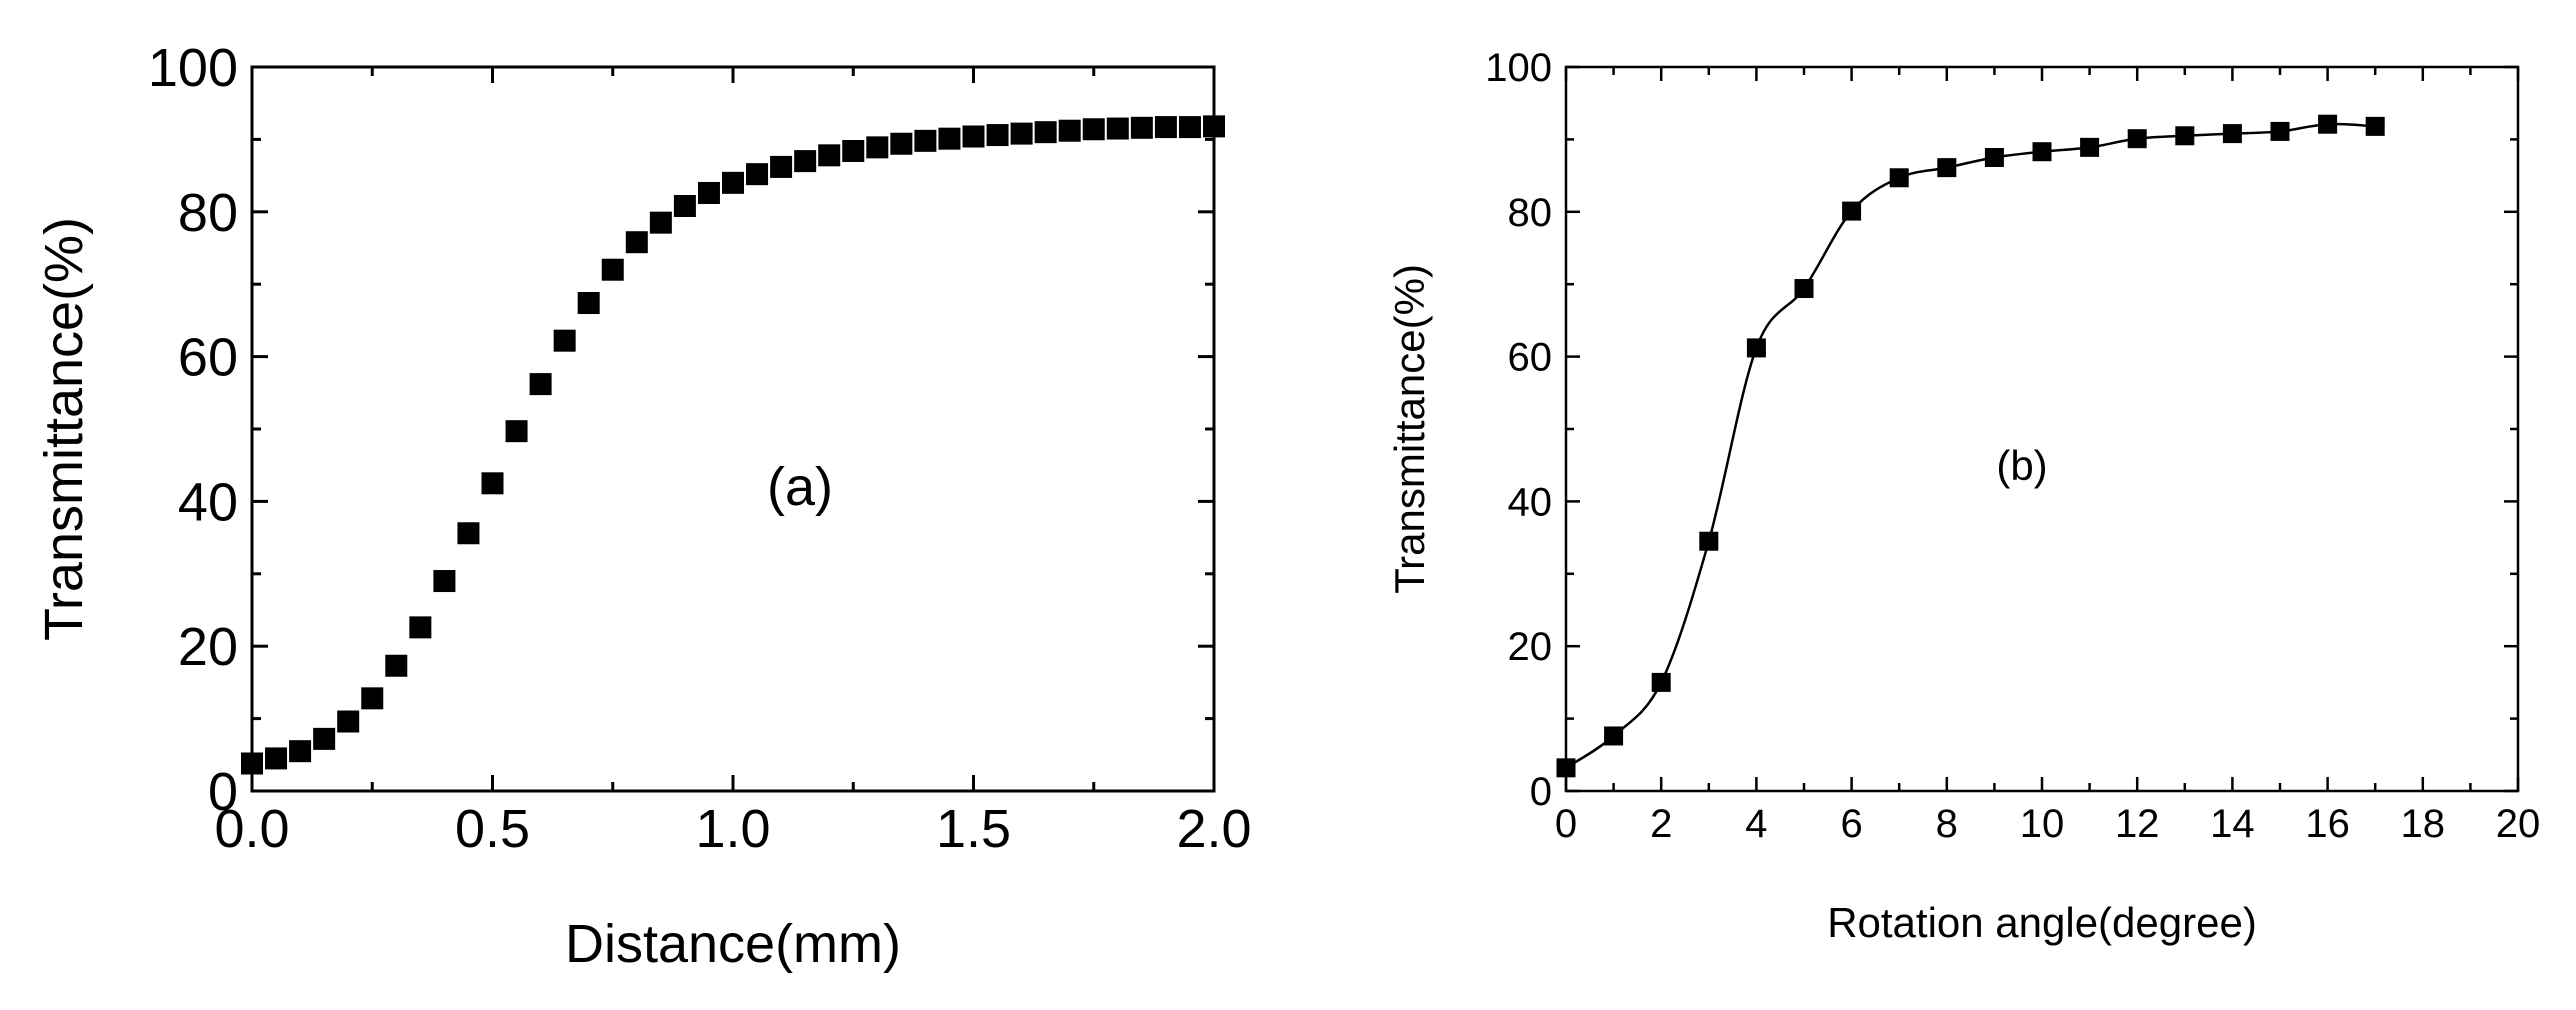  What do you see at coordinates (2021, 465) in the screenshot?
I see `panel-label-b: (b)` at bounding box center [2021, 465].